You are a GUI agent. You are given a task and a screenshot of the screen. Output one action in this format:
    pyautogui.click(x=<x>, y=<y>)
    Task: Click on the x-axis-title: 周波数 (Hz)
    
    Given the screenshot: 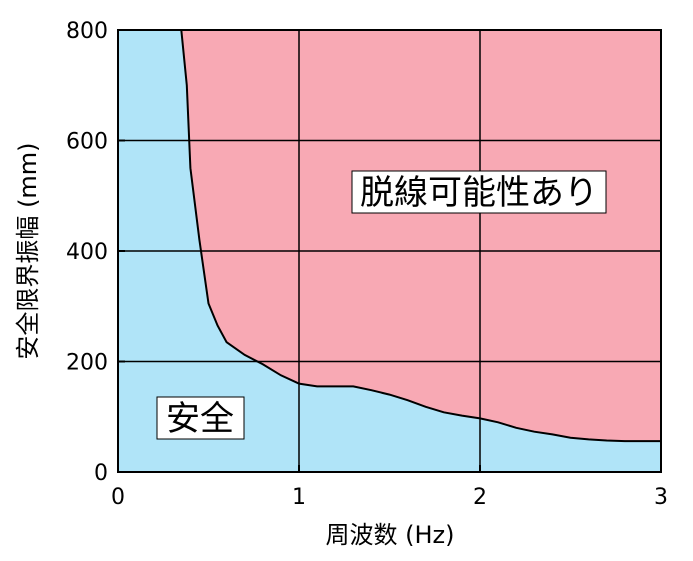 What is the action you would take?
    pyautogui.click(x=390, y=535)
    